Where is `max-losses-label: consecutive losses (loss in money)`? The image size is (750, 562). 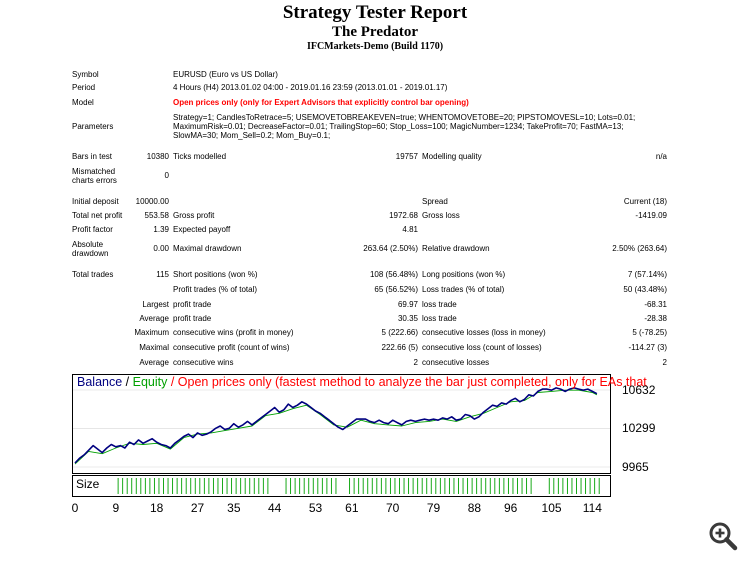
max-losses-label: consecutive losses (loss in money) is located at coordinates (484, 332).